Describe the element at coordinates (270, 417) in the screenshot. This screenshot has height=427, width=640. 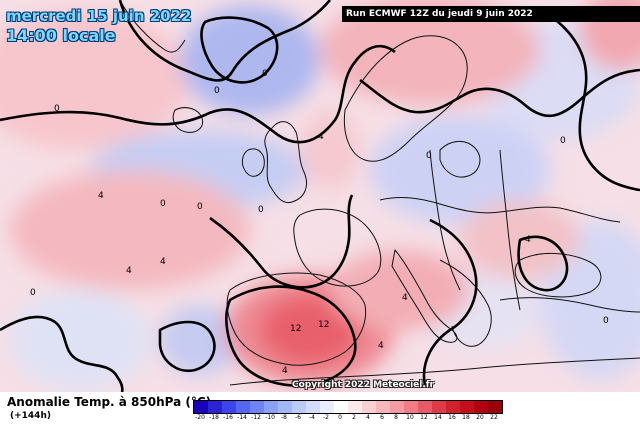
I see `color-scale-tick: -10` at that location.